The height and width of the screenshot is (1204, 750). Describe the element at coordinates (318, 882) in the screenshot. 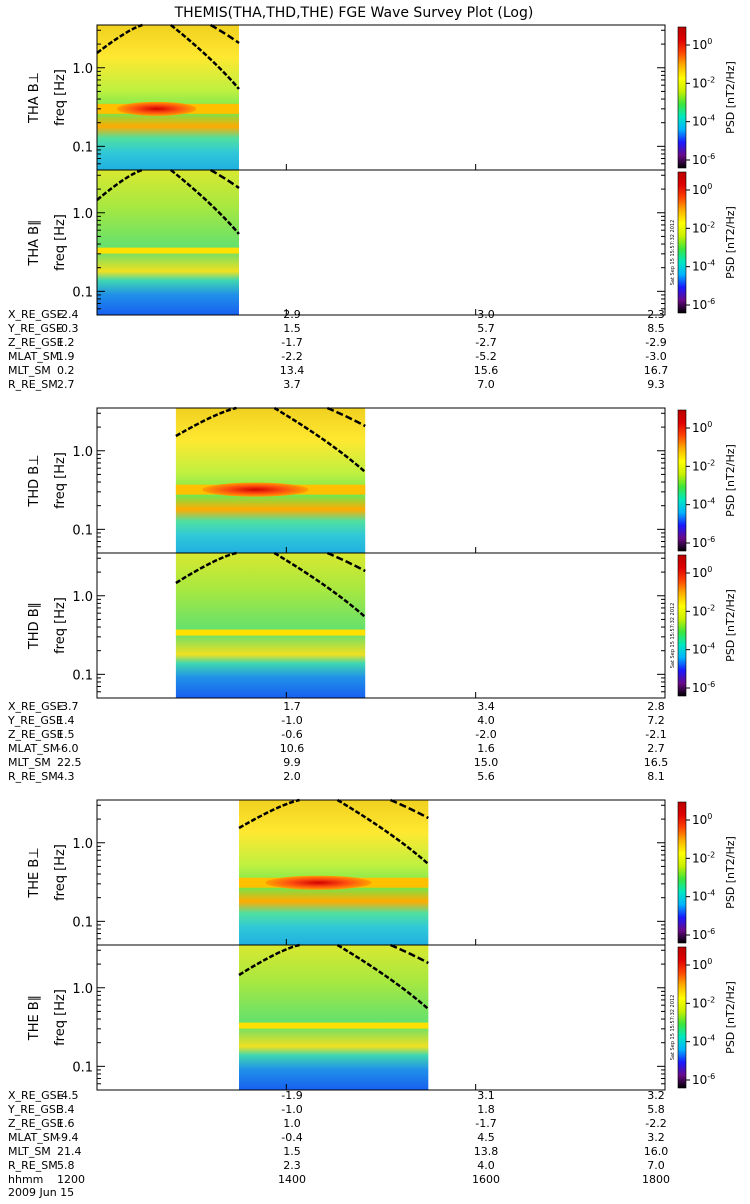

I see `emission-peak` at that location.